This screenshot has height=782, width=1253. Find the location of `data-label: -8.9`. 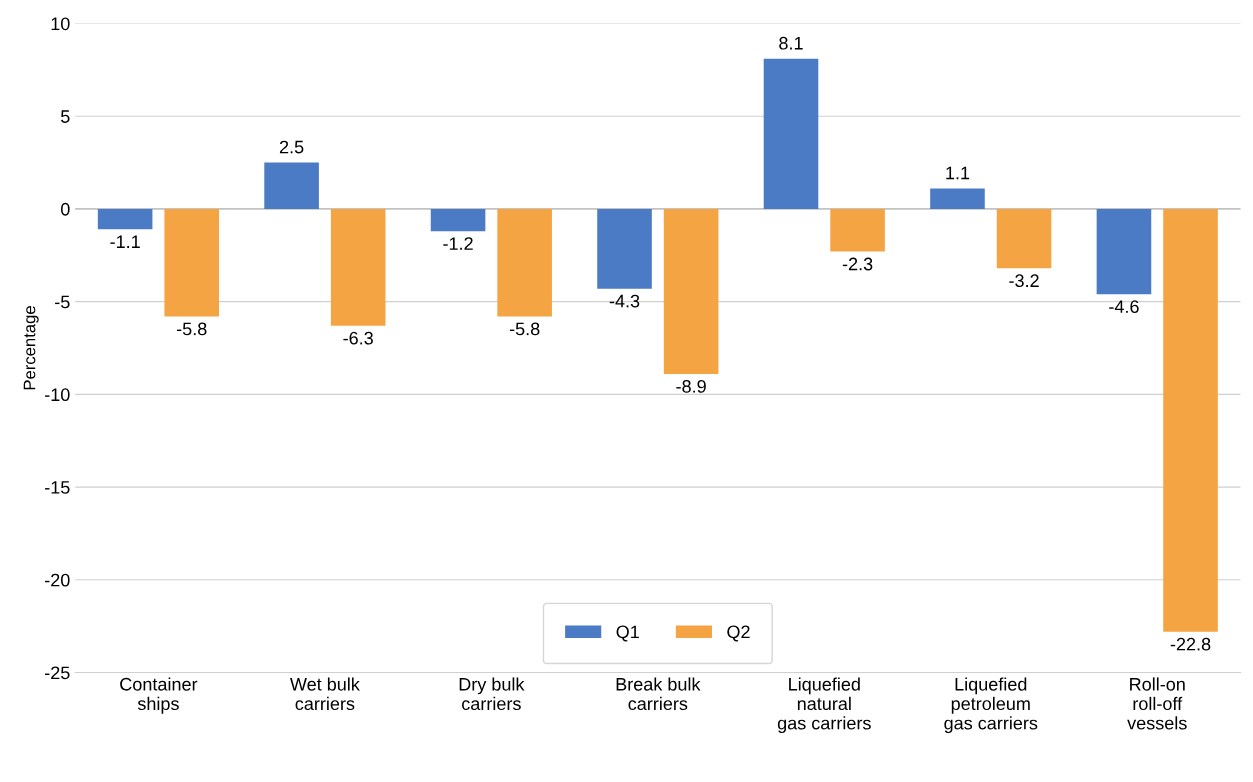

data-label: -8.9 is located at coordinates (691, 386).